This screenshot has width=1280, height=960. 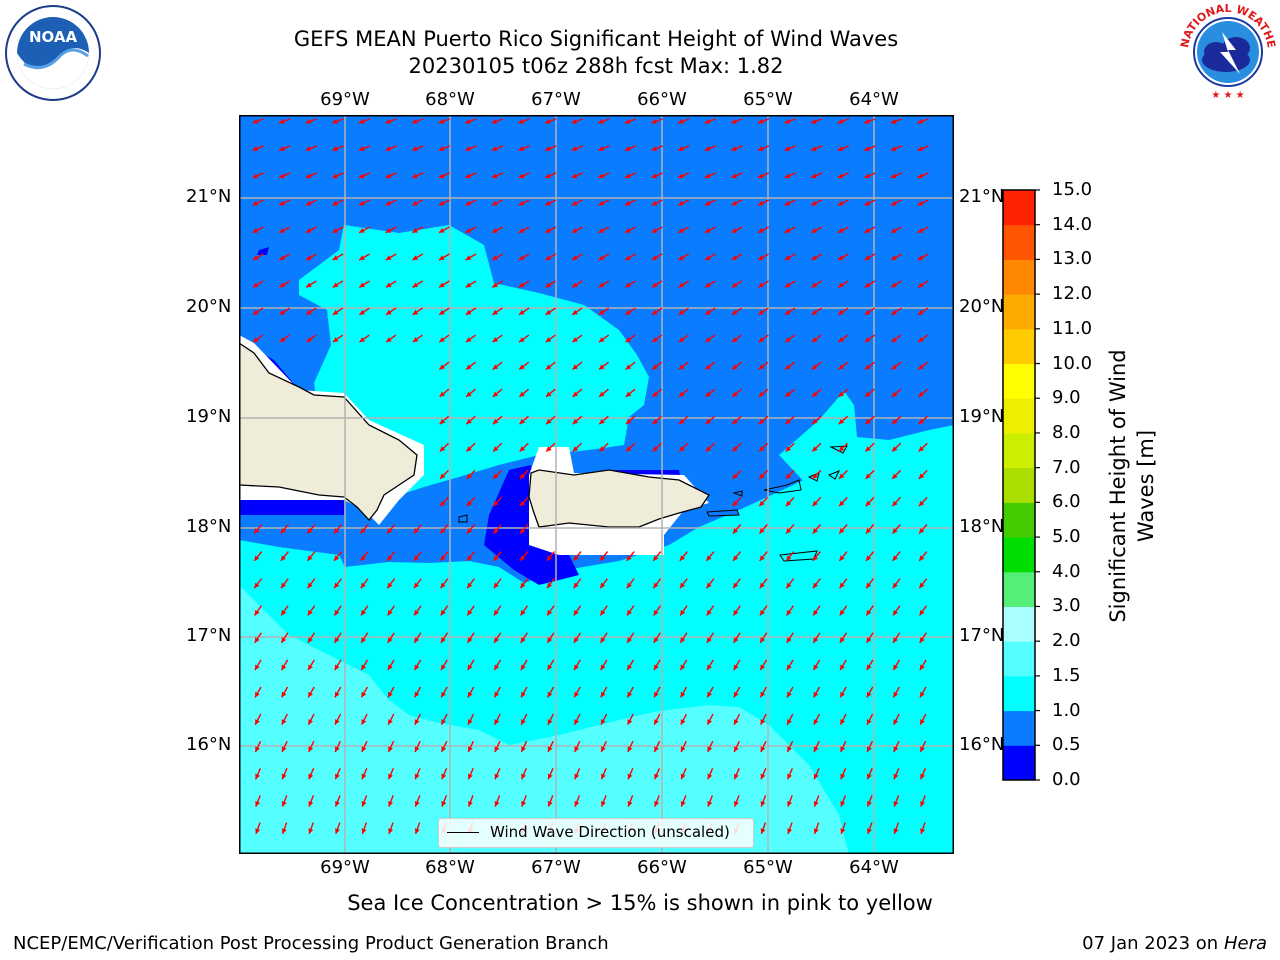 What do you see at coordinates (1174, 943) in the screenshot?
I see `footer-date: 07 Jan 2023 on Hera` at bounding box center [1174, 943].